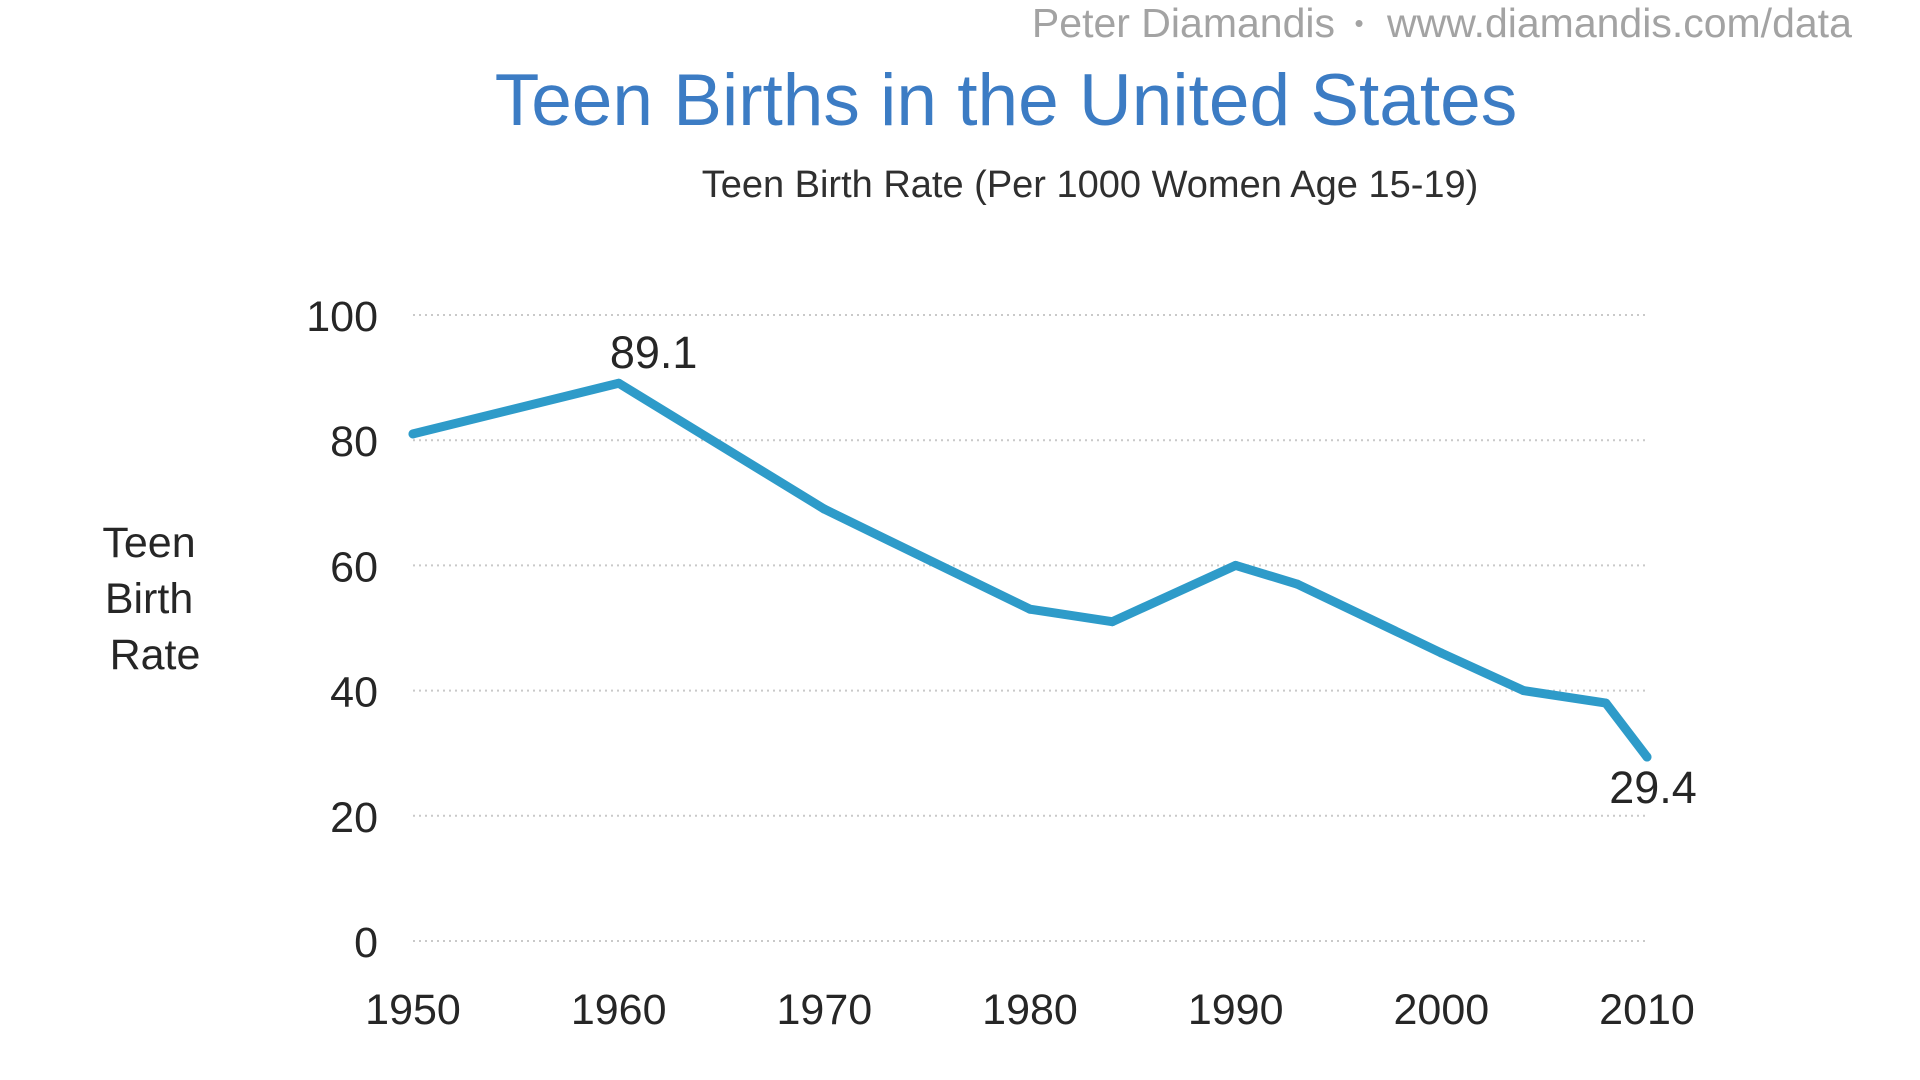  Describe the element at coordinates (1441, 1010) in the screenshot. I see `x-tick-label: 2000` at that location.